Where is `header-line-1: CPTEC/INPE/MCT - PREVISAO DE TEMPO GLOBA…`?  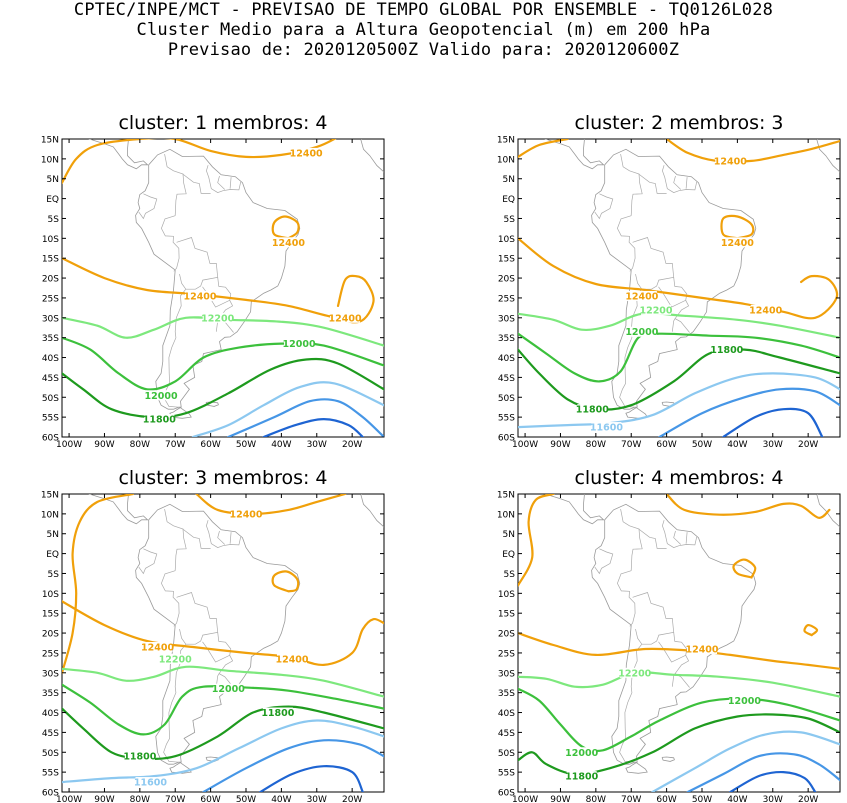
header-line-1: CPTEC/INPE/MCT - PREVISAO DE TEMPO GLOBA… is located at coordinates (423, 10).